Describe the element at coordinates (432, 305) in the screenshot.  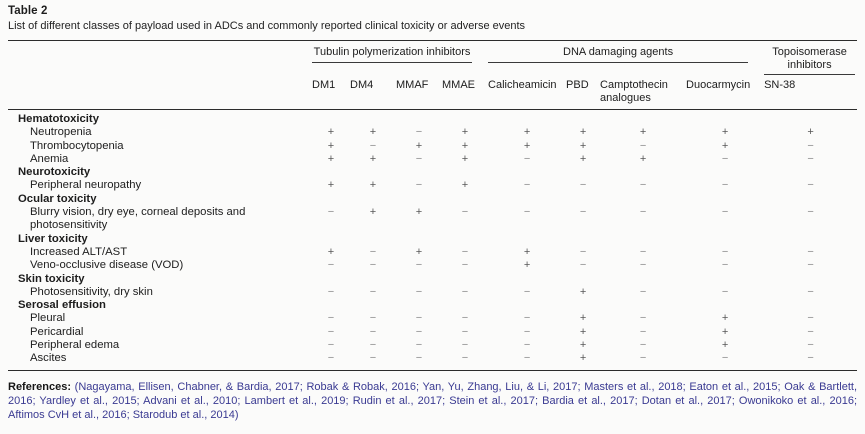
I see `table-row: Serosal effusion` at that location.